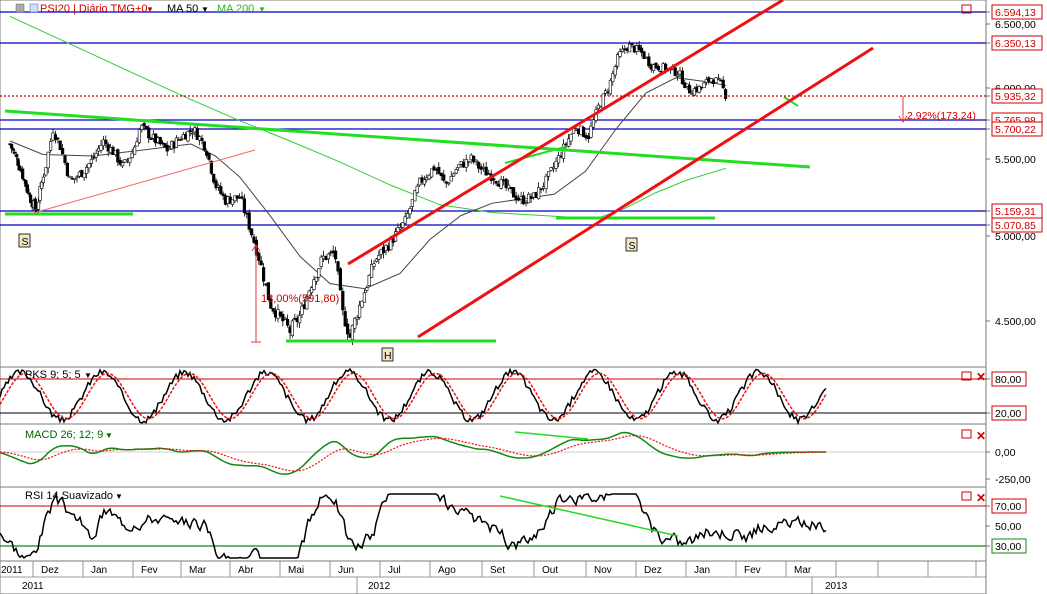 The width and height of the screenshot is (1047, 594). I want to click on month-label: 2011, so click(12, 570).